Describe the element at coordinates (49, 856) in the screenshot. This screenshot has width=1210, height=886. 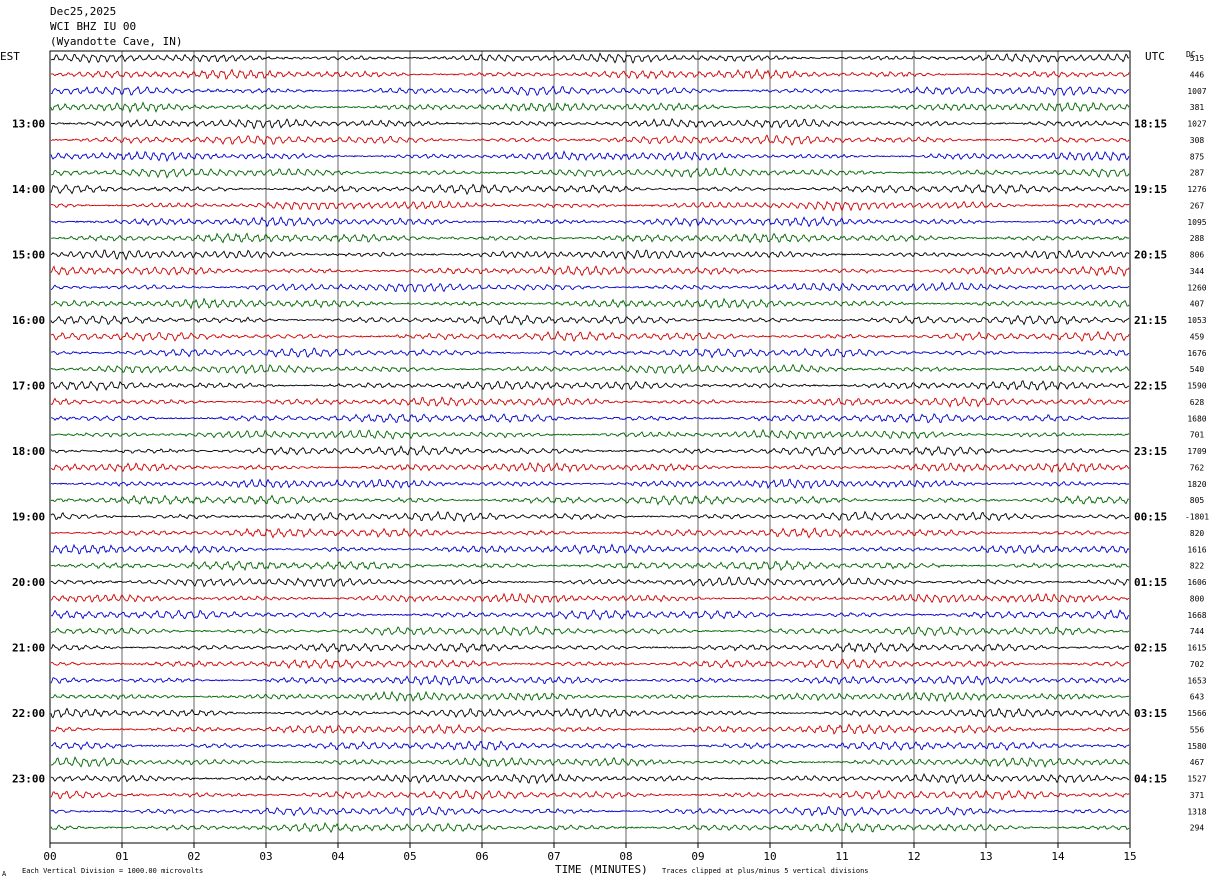
I see `x-tick-label: 00` at that location.